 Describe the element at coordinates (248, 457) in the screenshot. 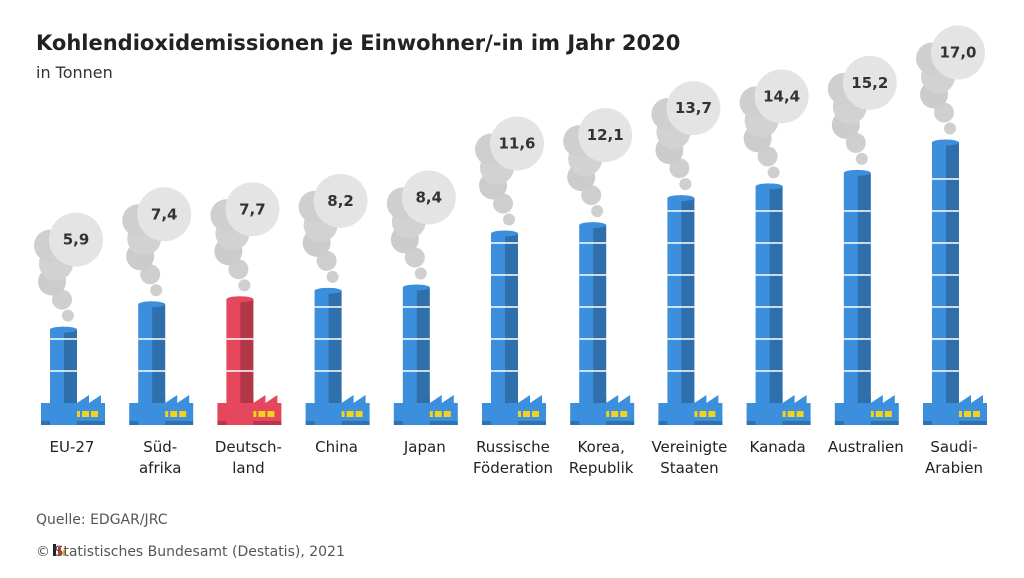

I see `x-tick-label: Deutsch-land` at that location.